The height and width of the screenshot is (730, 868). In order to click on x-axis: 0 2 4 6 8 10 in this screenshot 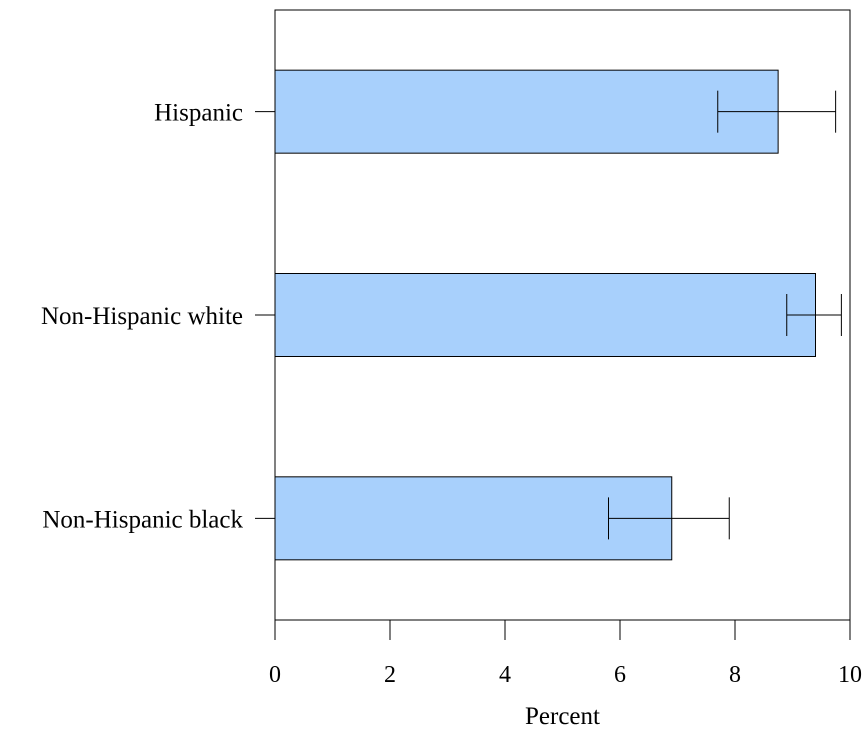, I will do `click(565, 653)`.